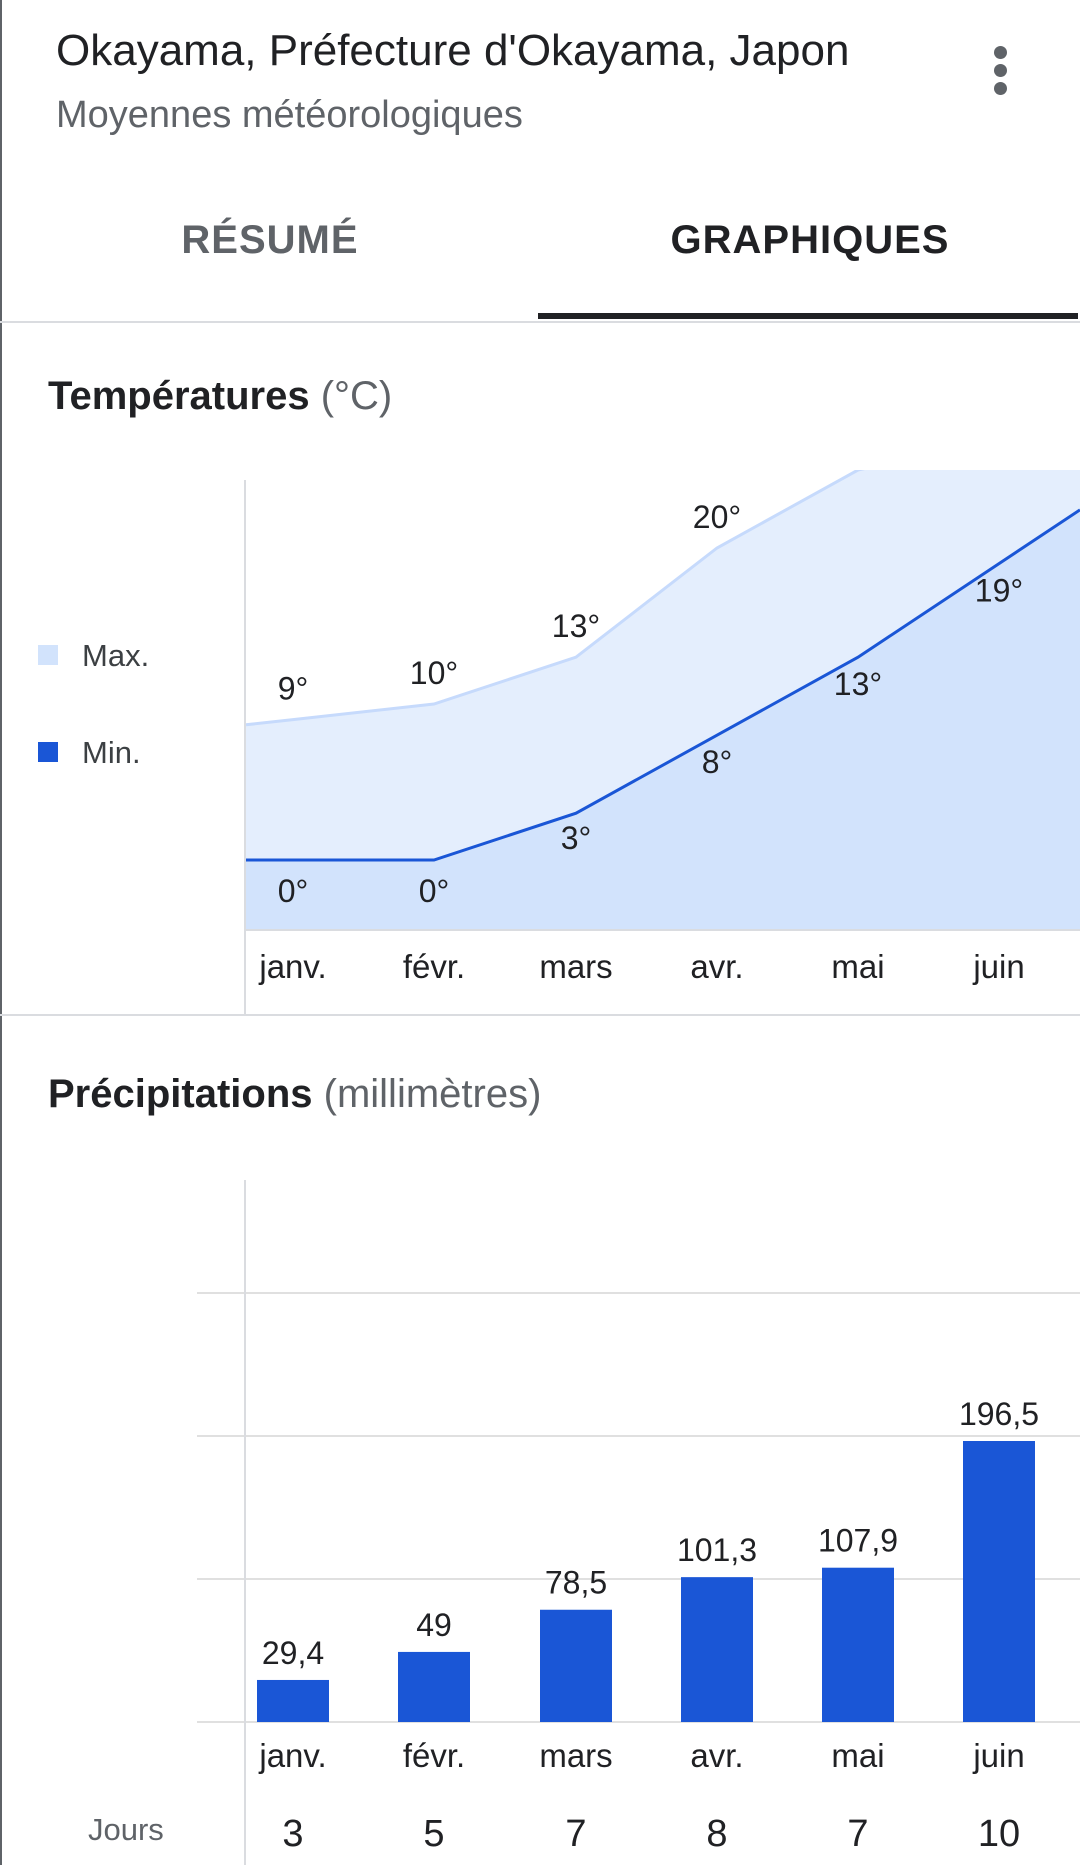  I want to click on precip-value-label: 101,3, so click(717, 1550).